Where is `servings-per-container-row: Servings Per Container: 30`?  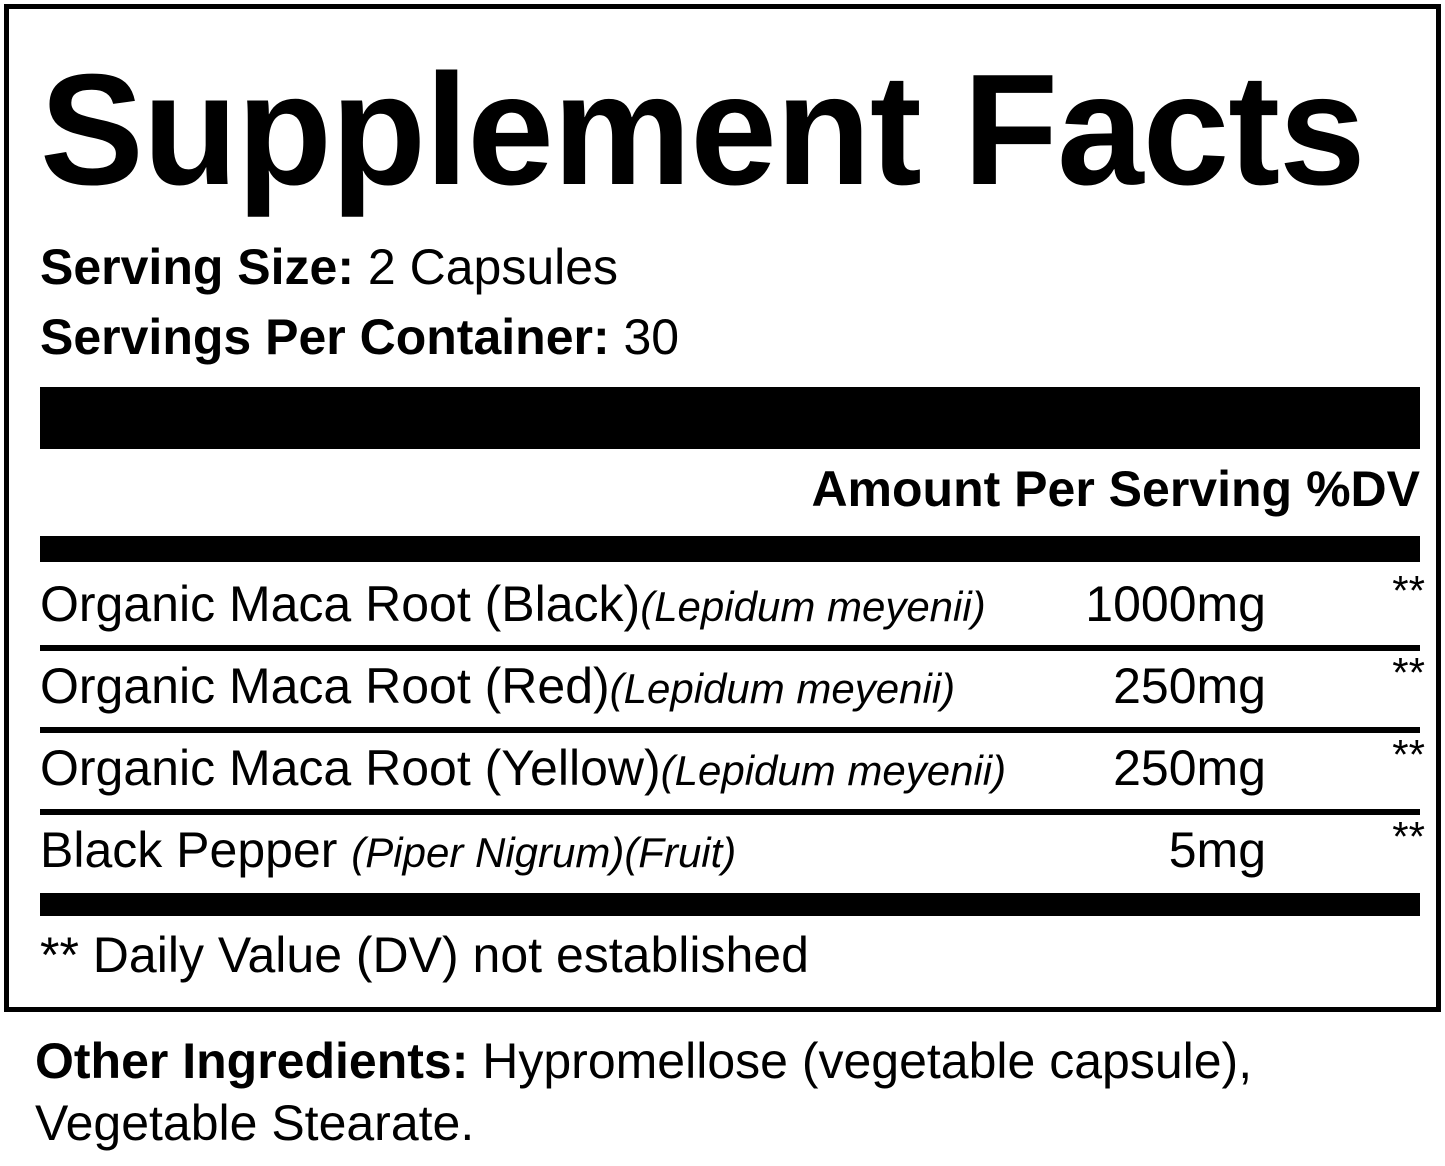
servings-per-container-row: Servings Per Container: 30 is located at coordinates (359, 337).